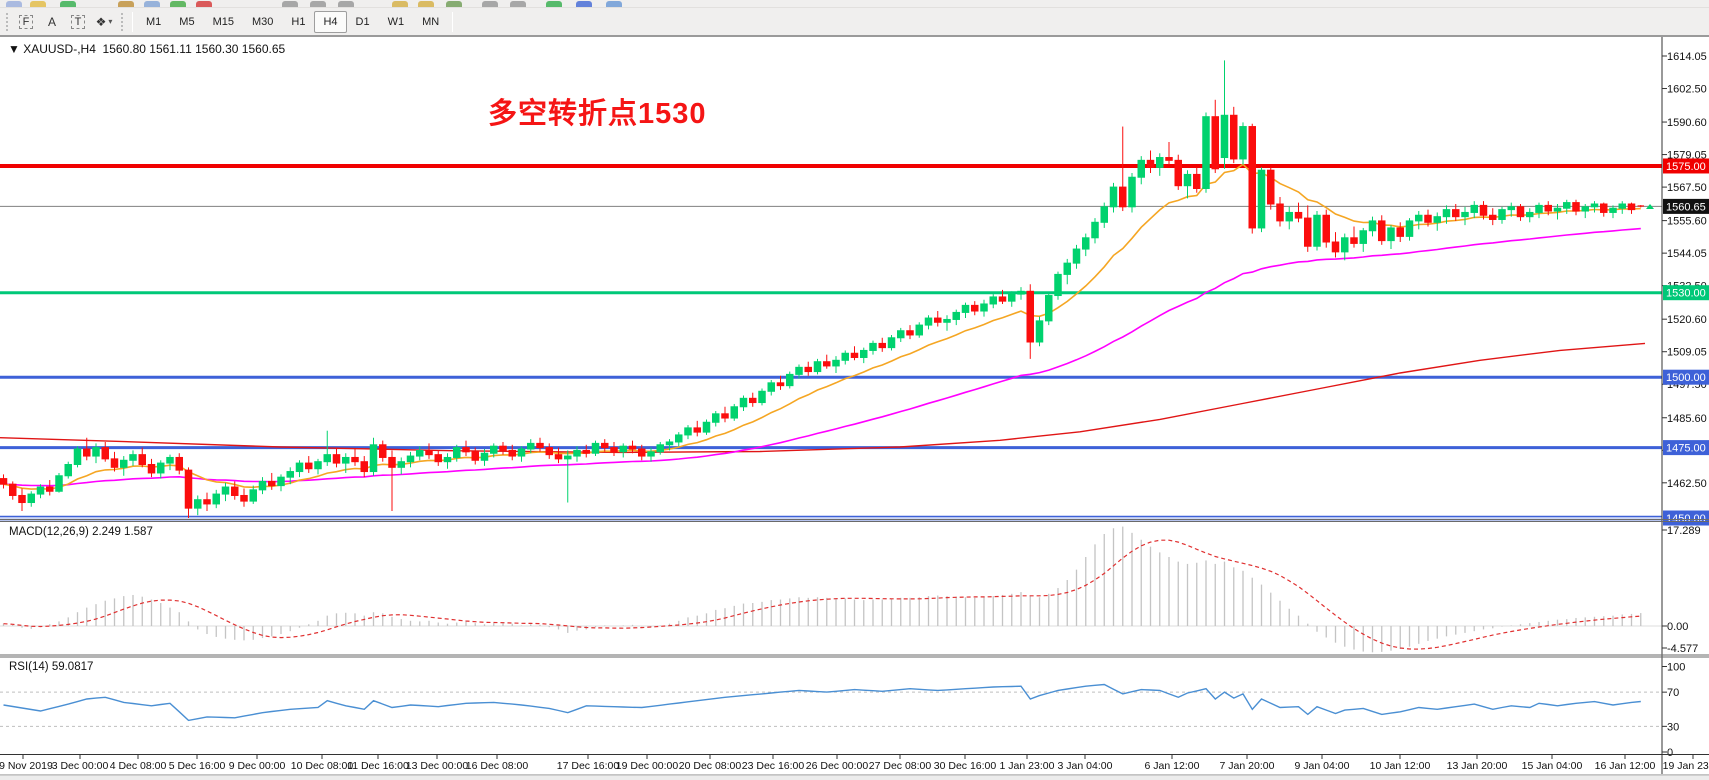  Describe the element at coordinates (262, 21) in the screenshot. I see `timeframe-button-m30: M30` at that location.